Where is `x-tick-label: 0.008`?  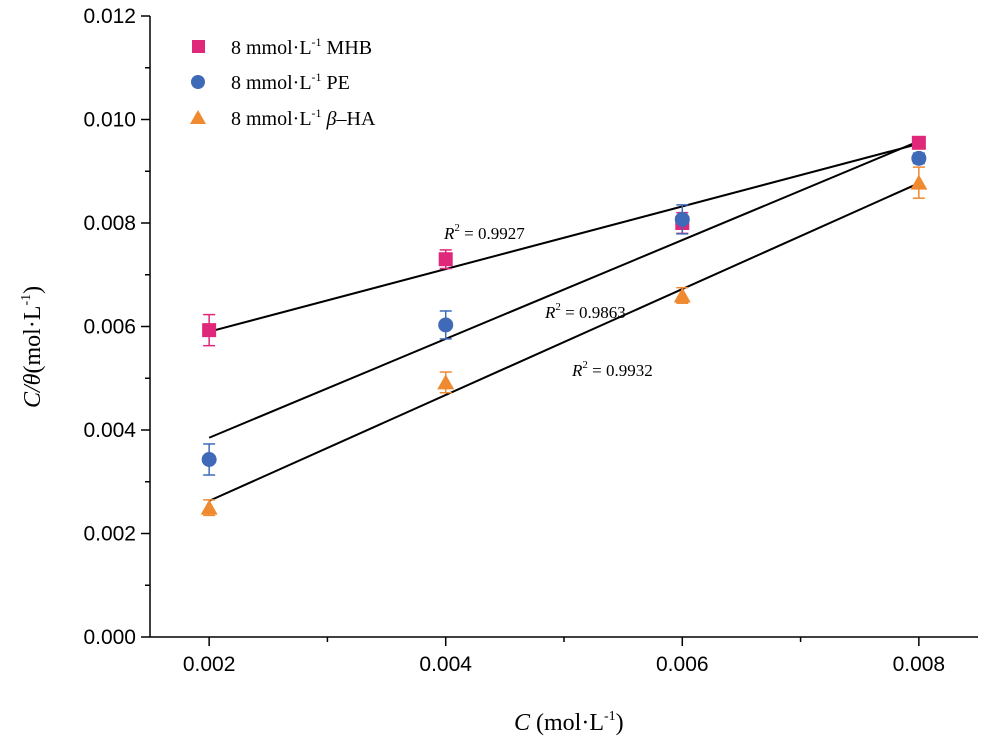
x-tick-label: 0.008 is located at coordinates (919, 664).